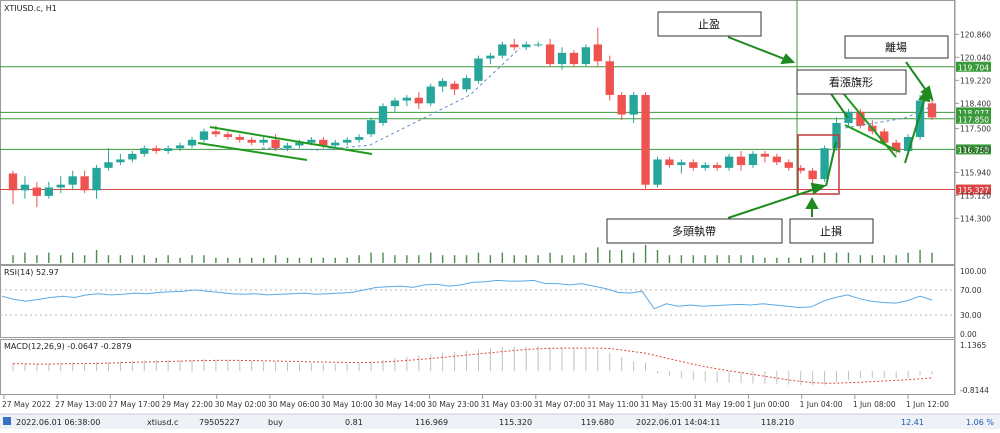 The width and height of the screenshot is (1000, 433). What do you see at coordinates (896, 47) in the screenshot?
I see `label-exit-box: 離場` at bounding box center [896, 47].